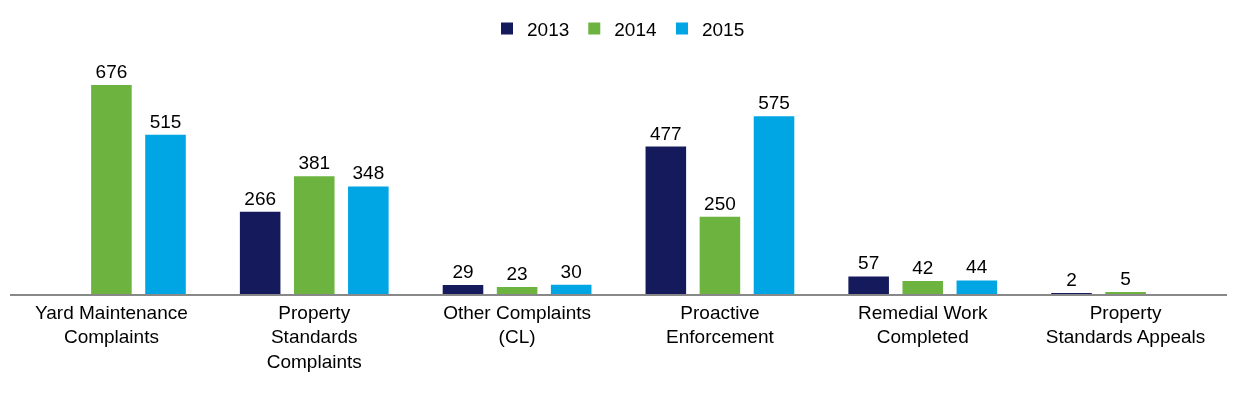 The image size is (1237, 409). What do you see at coordinates (314, 336) in the screenshot?
I see `x-tick-label: Property Standards Complaints` at bounding box center [314, 336].